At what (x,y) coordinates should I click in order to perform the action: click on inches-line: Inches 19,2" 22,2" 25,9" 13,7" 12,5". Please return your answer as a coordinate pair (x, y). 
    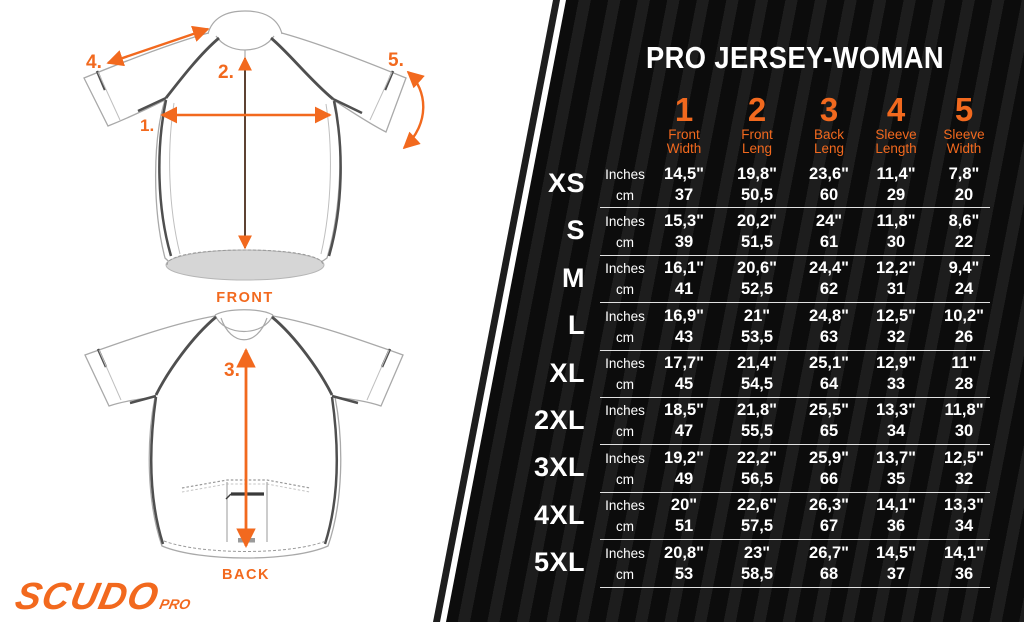
    Looking at the image, I should click on (763, 458).